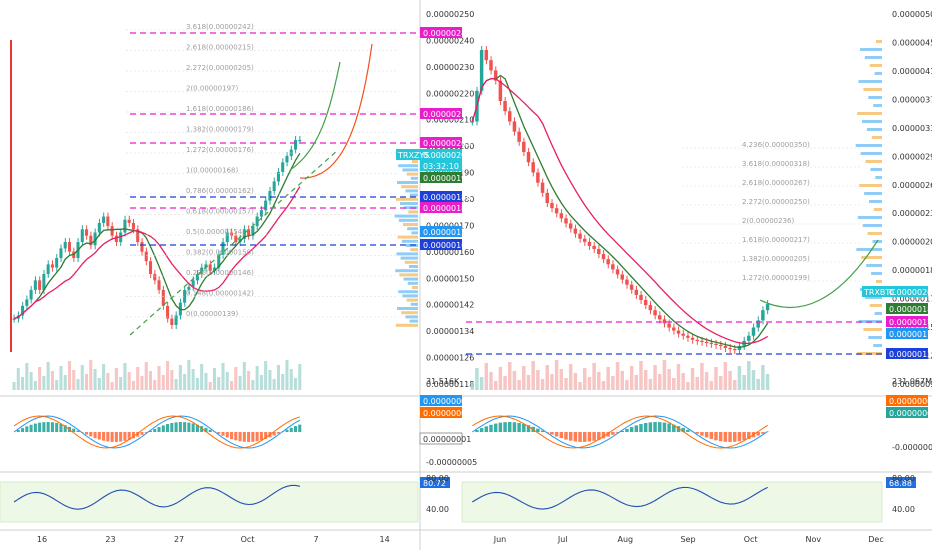  Describe the element at coordinates (450, 93) in the screenshot. I see `y-tick-label: 0.00000220` at that location.